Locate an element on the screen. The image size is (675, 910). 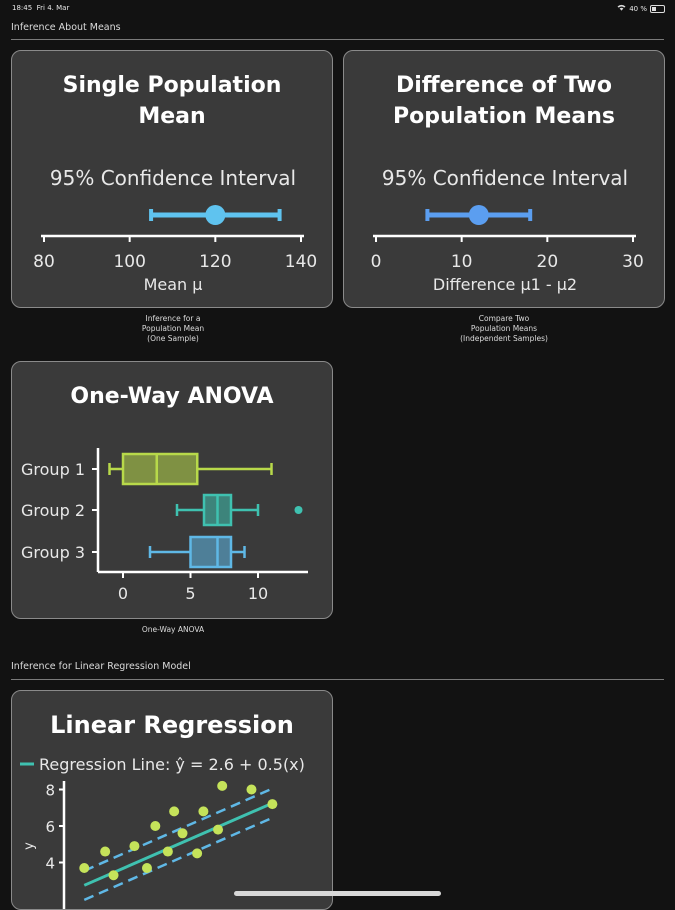
axis-label: Mean μ is located at coordinates (173, 284).